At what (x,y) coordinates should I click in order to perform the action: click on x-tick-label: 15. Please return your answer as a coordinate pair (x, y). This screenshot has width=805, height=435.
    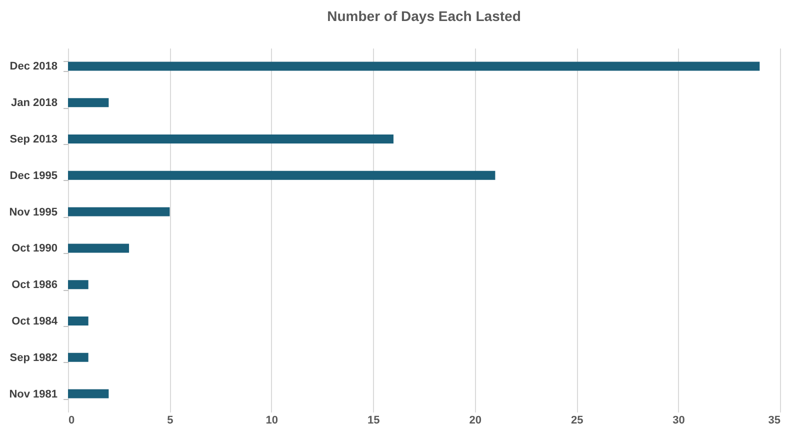
    Looking at the image, I should click on (374, 420).